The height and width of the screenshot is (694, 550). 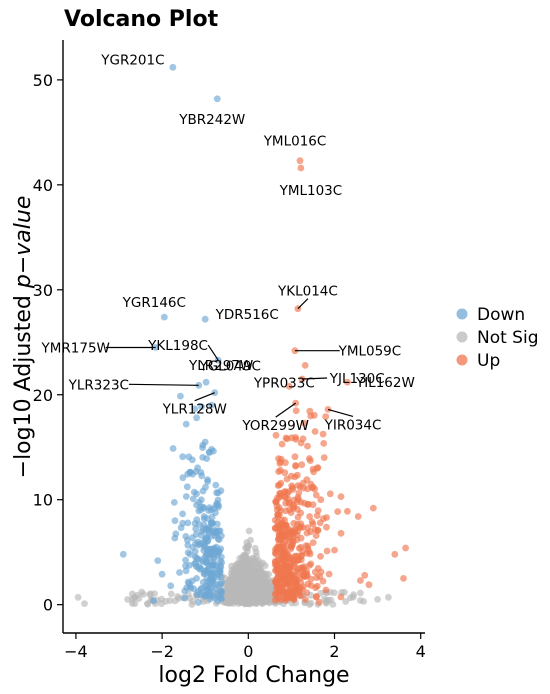 I want to click on x-tick-label: 0, so click(x=248, y=651).